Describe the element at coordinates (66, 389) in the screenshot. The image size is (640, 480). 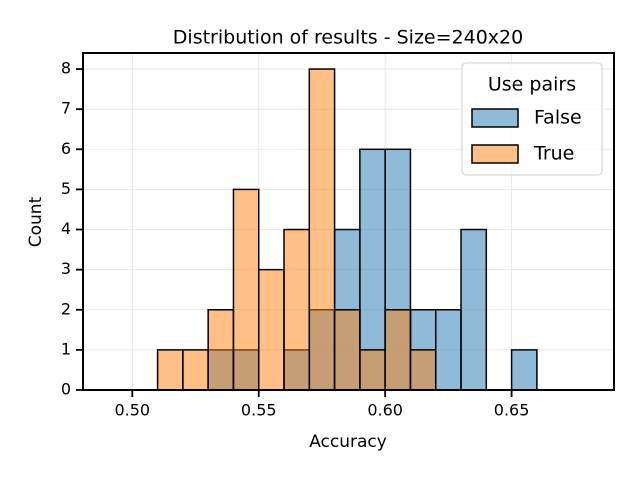
I see `y-tick-label: 0` at that location.